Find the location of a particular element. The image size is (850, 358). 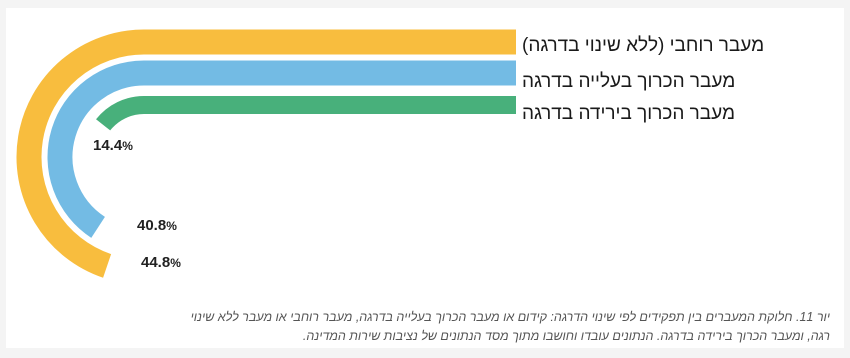

value-unit-lateral: % is located at coordinates (175, 263).